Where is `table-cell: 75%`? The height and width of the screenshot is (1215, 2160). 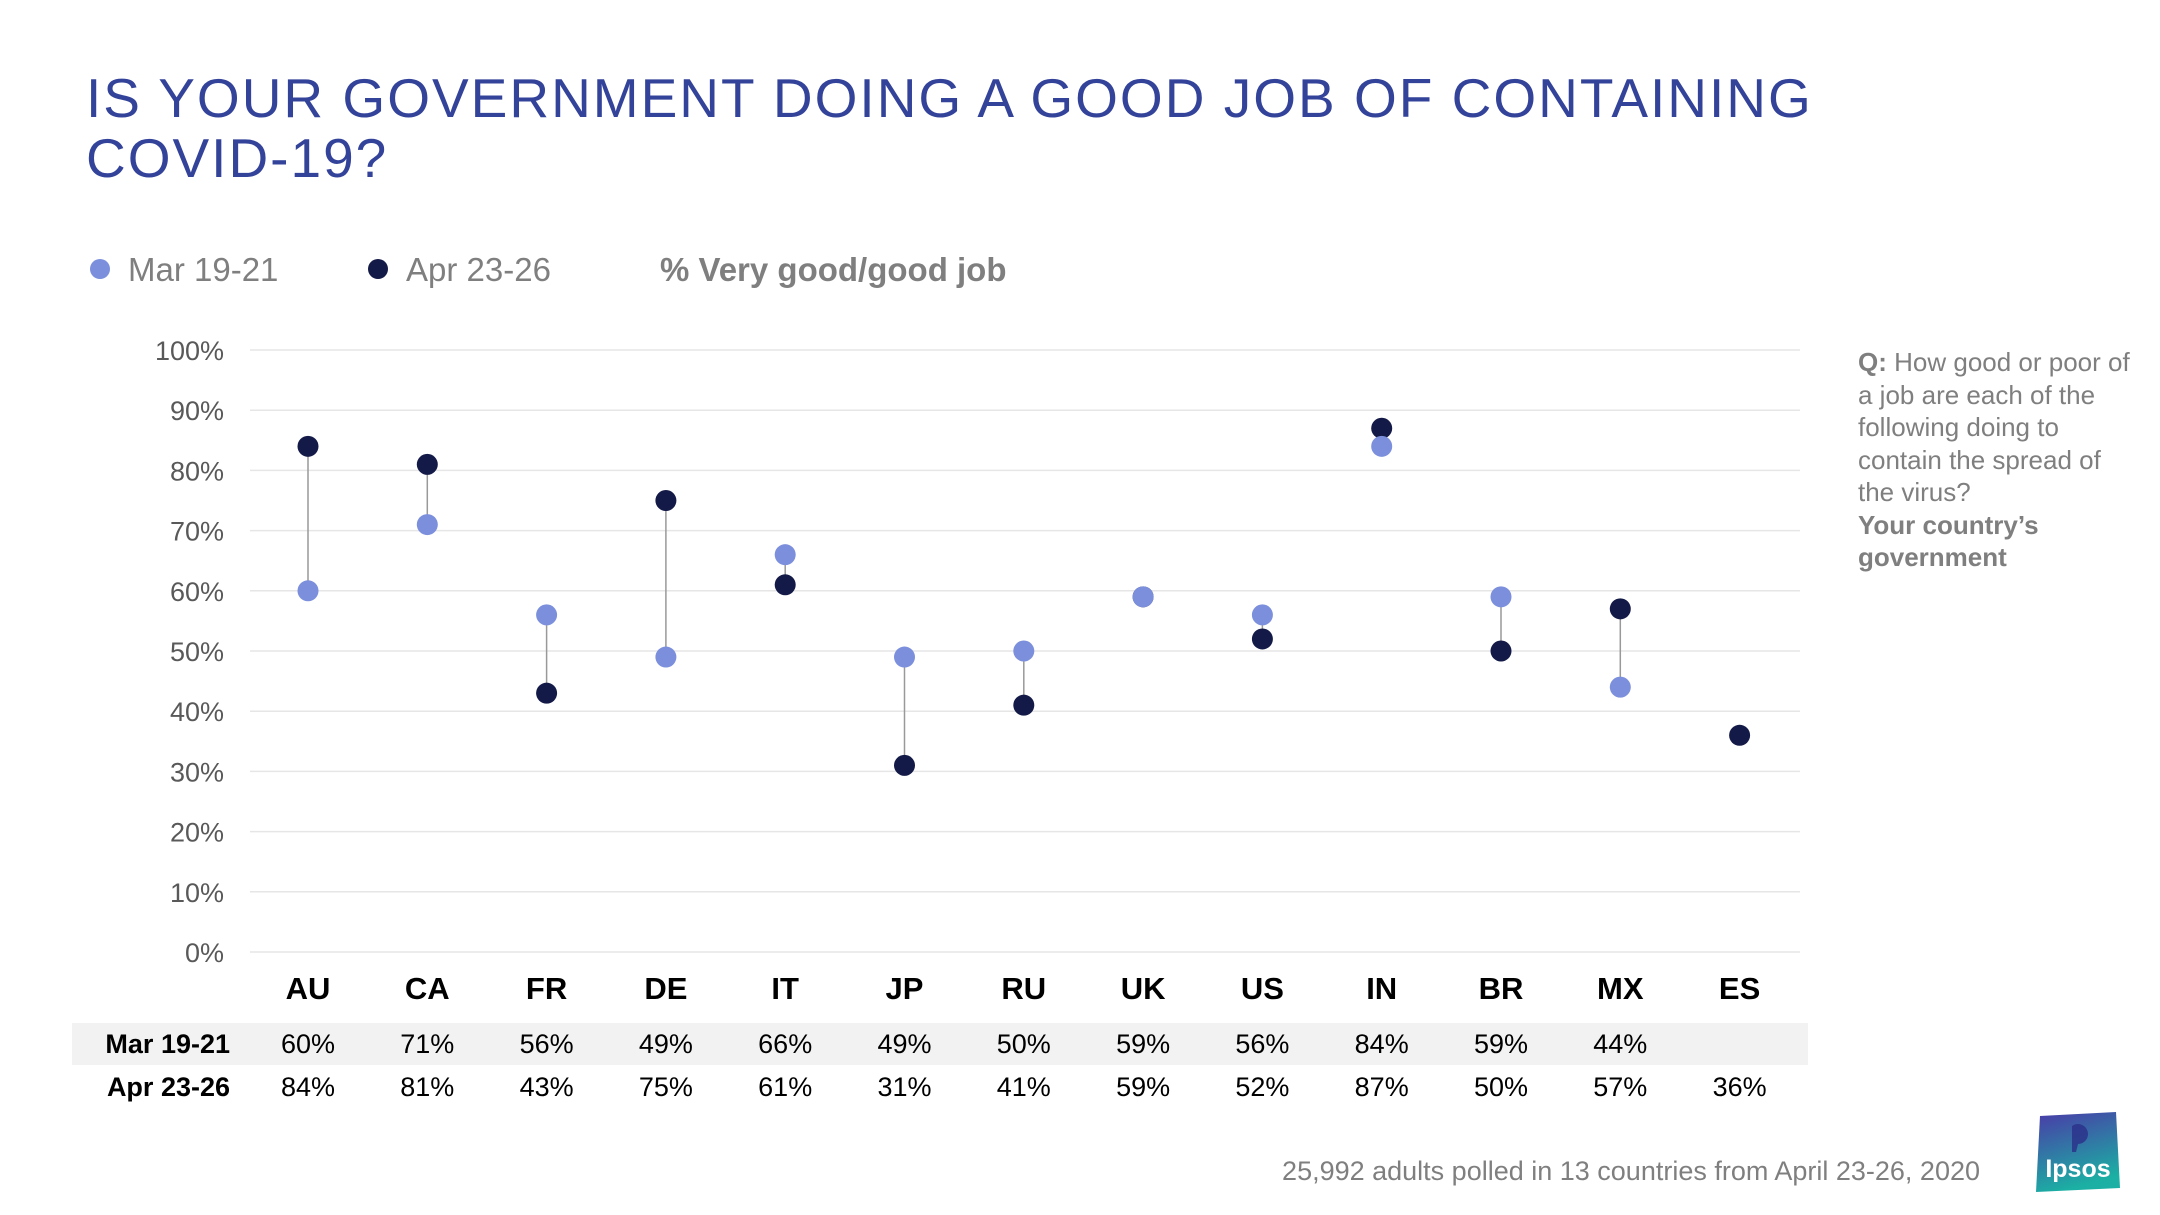
table-cell: 75% is located at coordinates (665, 1087).